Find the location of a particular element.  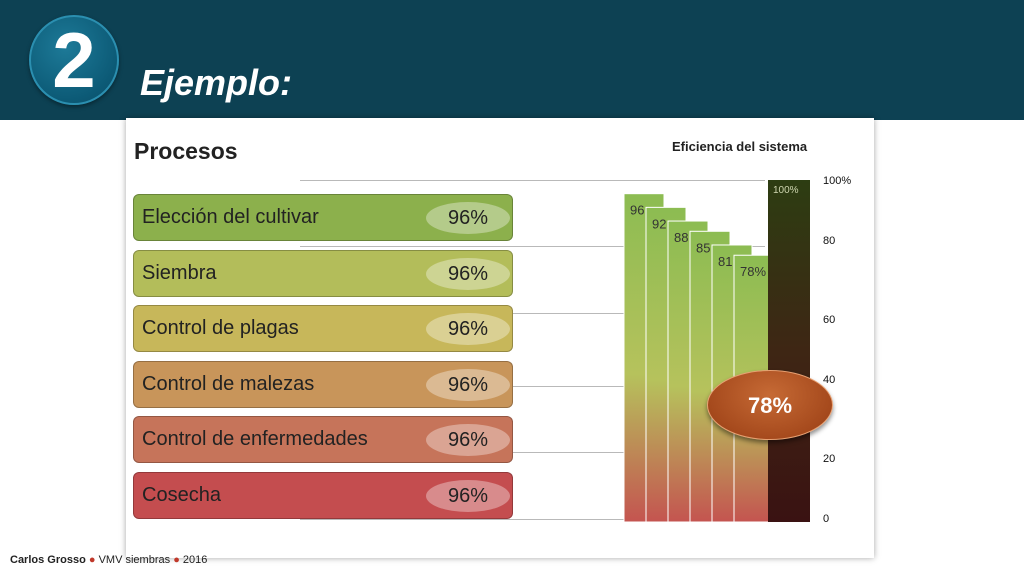

process-label: Siembra is located at coordinates (179, 273).